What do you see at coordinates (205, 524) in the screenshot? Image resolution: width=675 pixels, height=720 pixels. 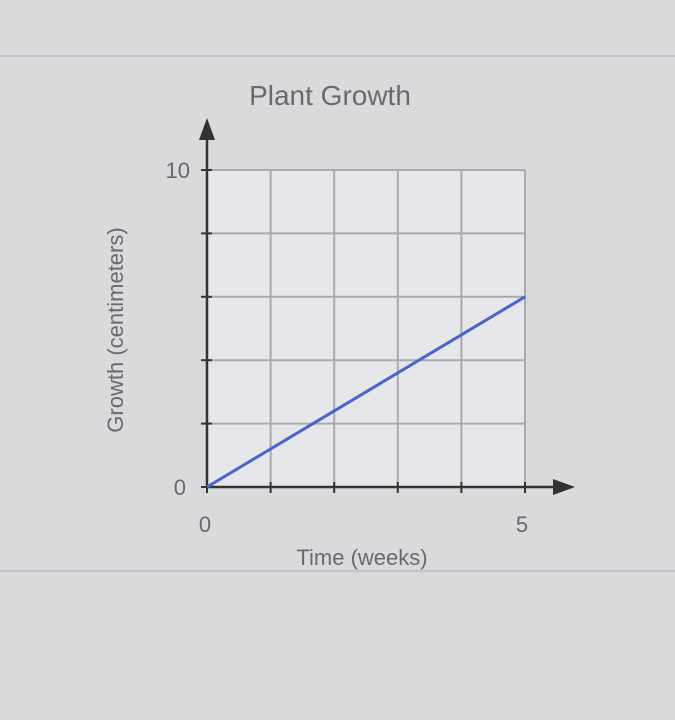 I see `x-tick-label-0: 0` at bounding box center [205, 524].